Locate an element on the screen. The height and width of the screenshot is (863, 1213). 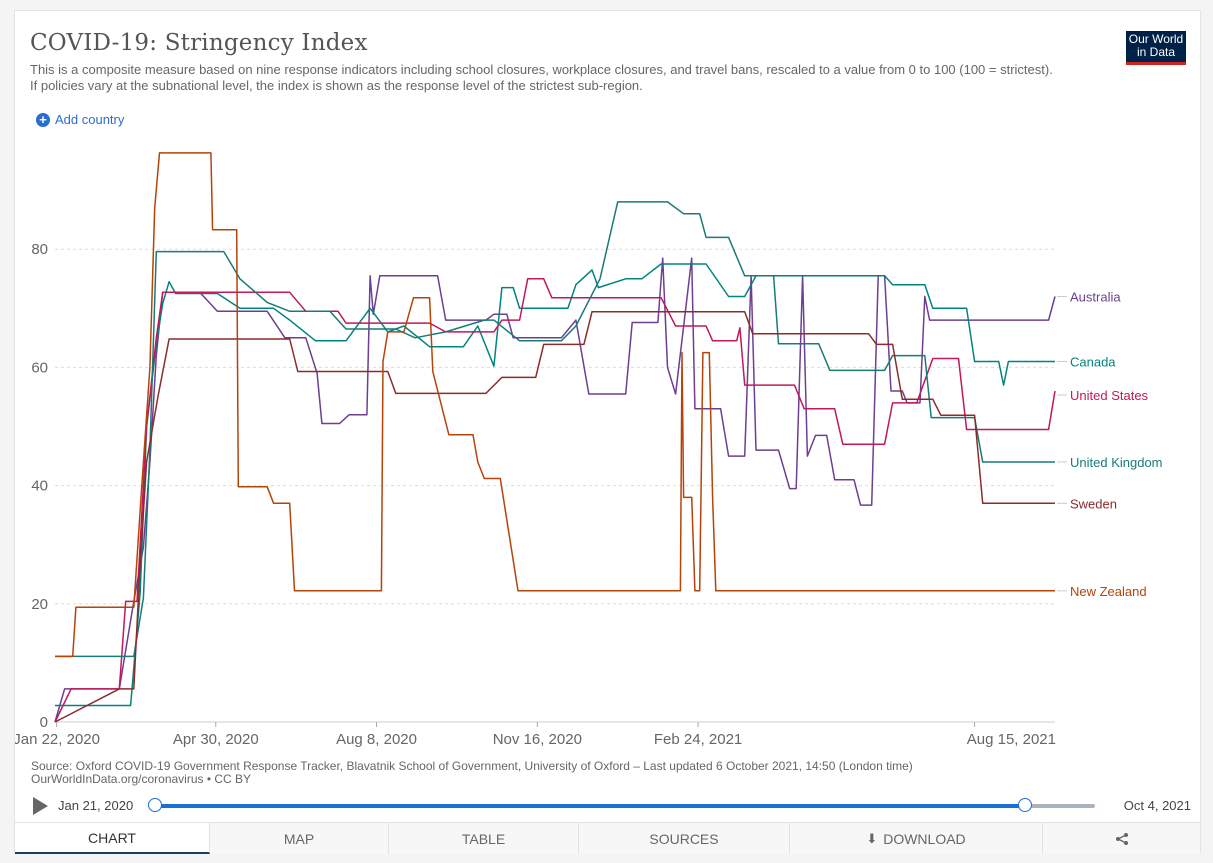
tab-map: MAP is located at coordinates (299, 838).